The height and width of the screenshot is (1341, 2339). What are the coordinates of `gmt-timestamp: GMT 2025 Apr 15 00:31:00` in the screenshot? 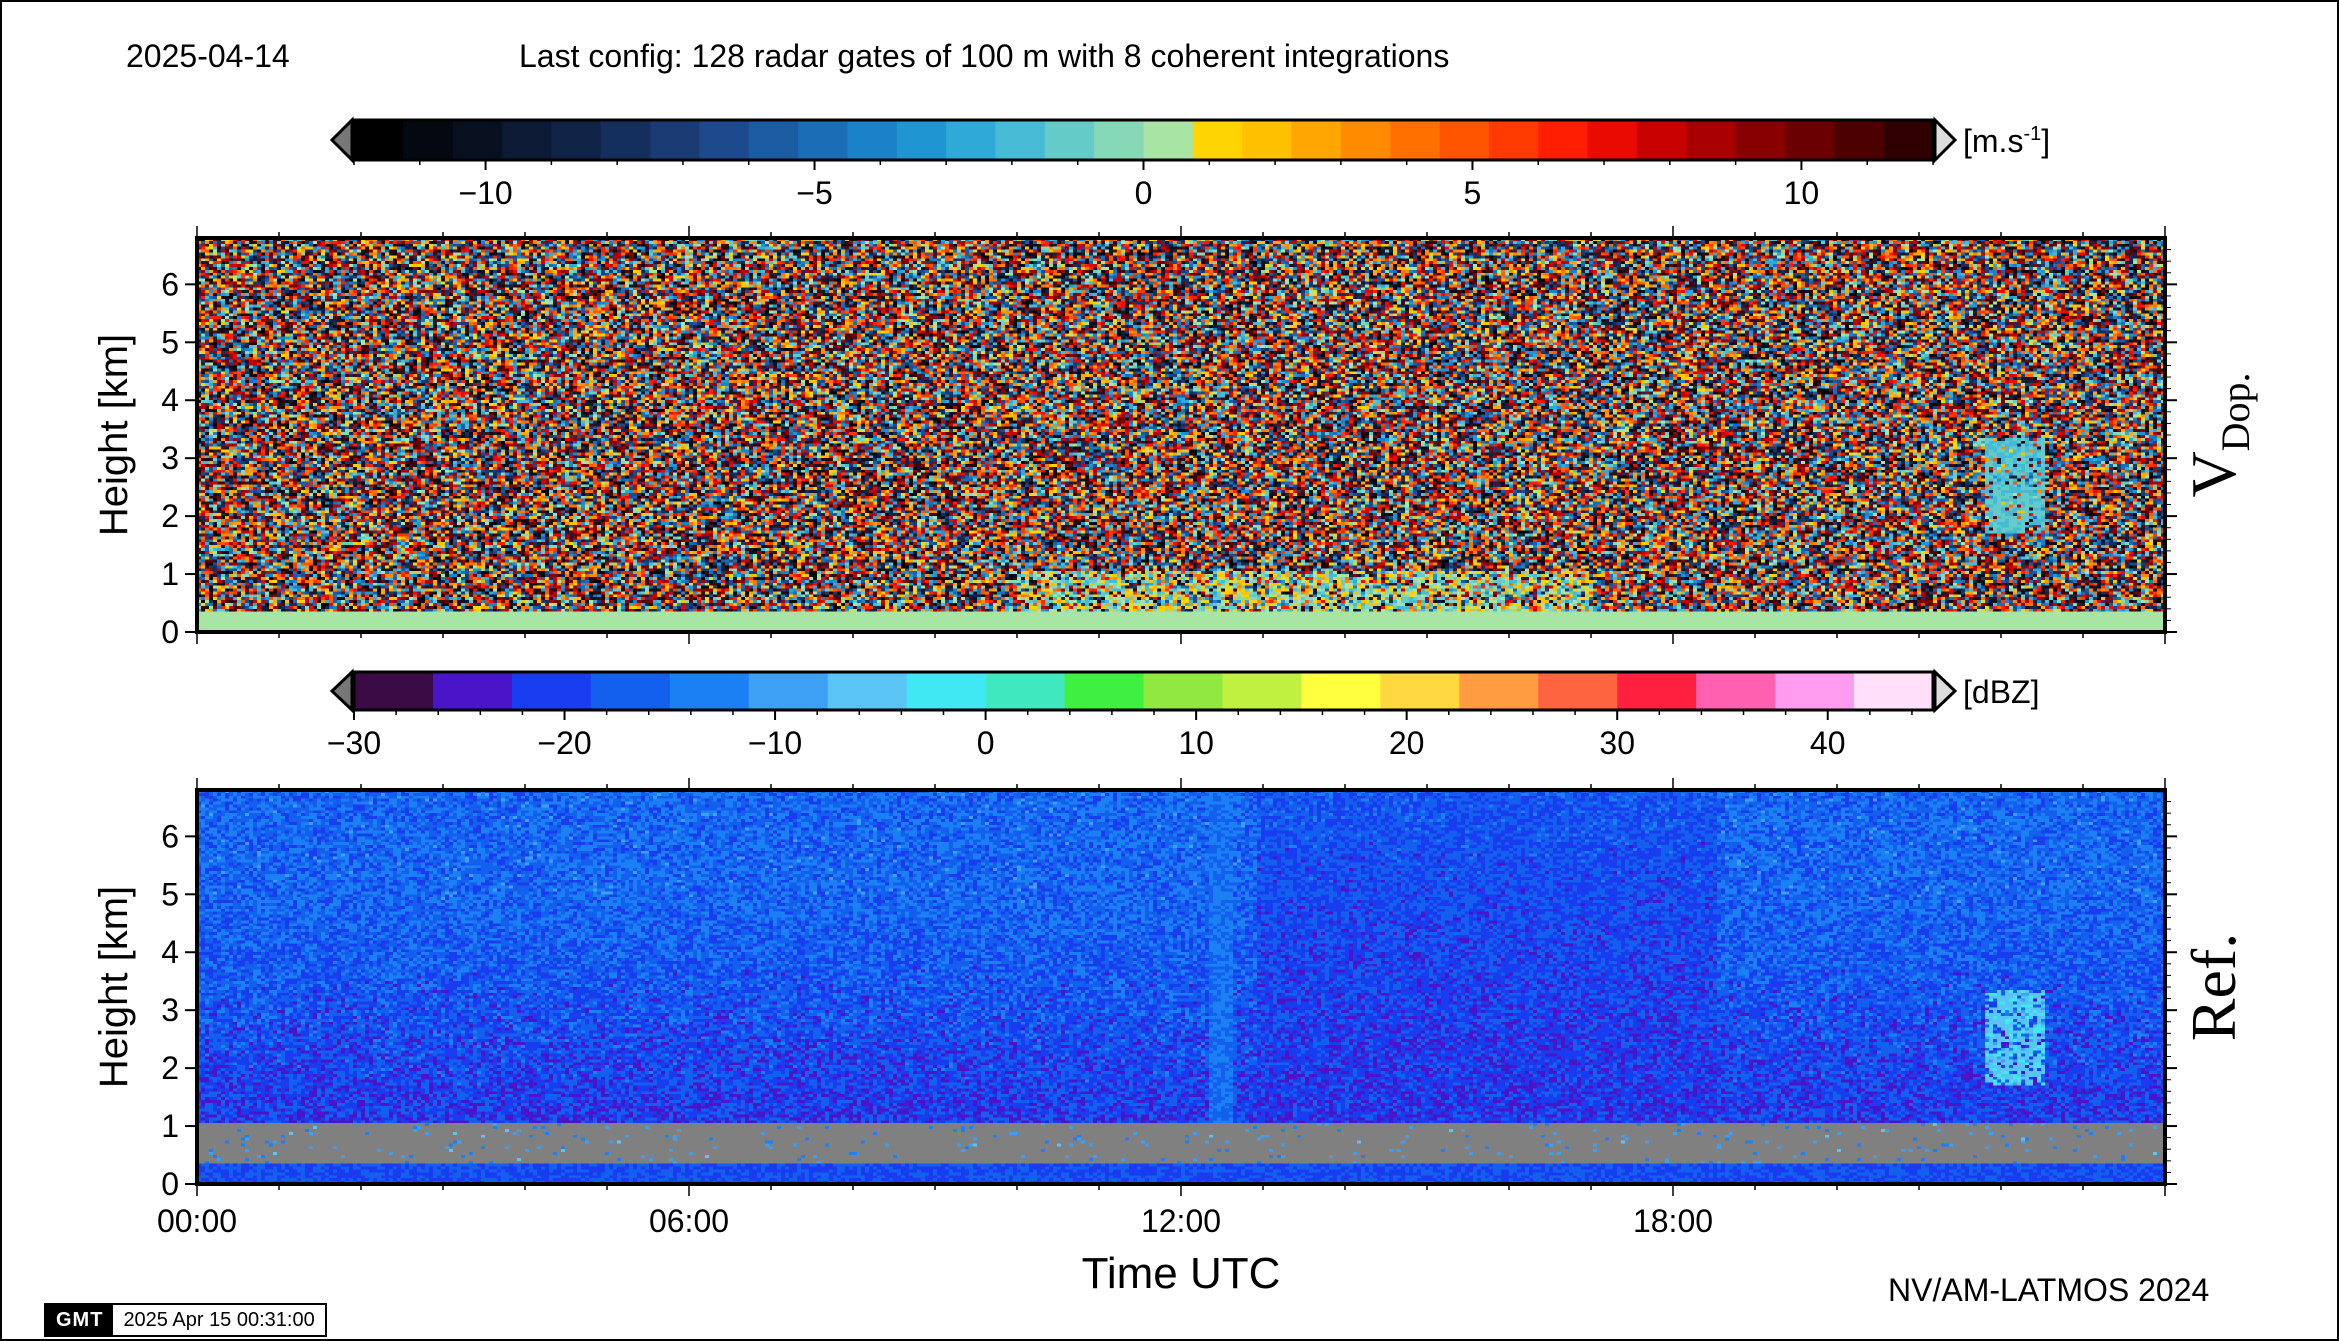 It's located at (185, 1320).